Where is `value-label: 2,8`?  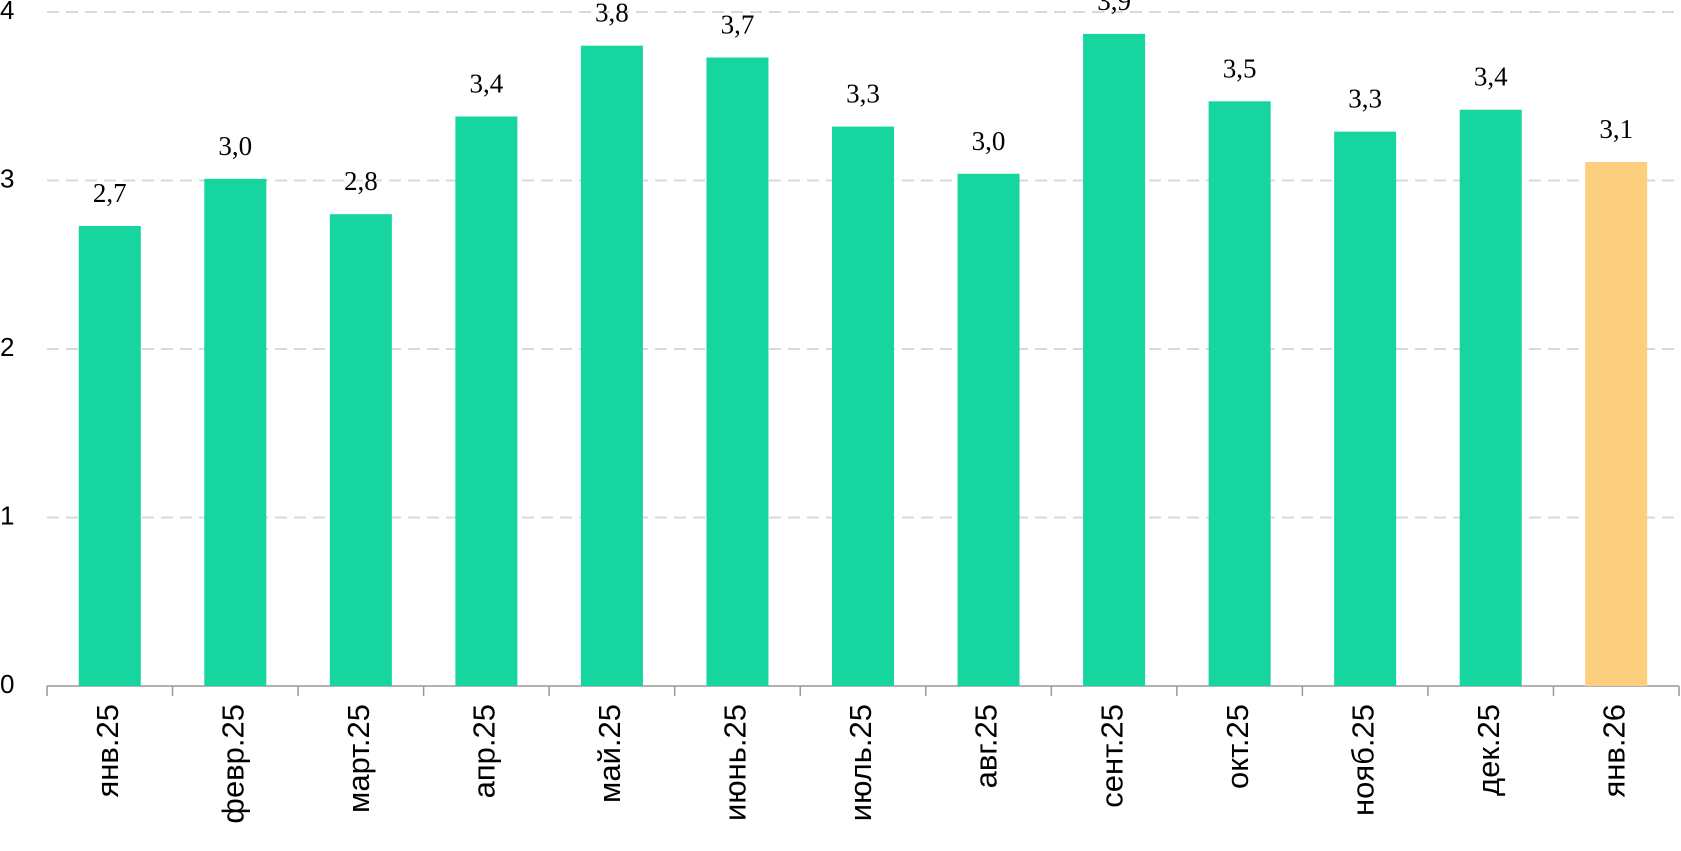 value-label: 2,8 is located at coordinates (361, 181).